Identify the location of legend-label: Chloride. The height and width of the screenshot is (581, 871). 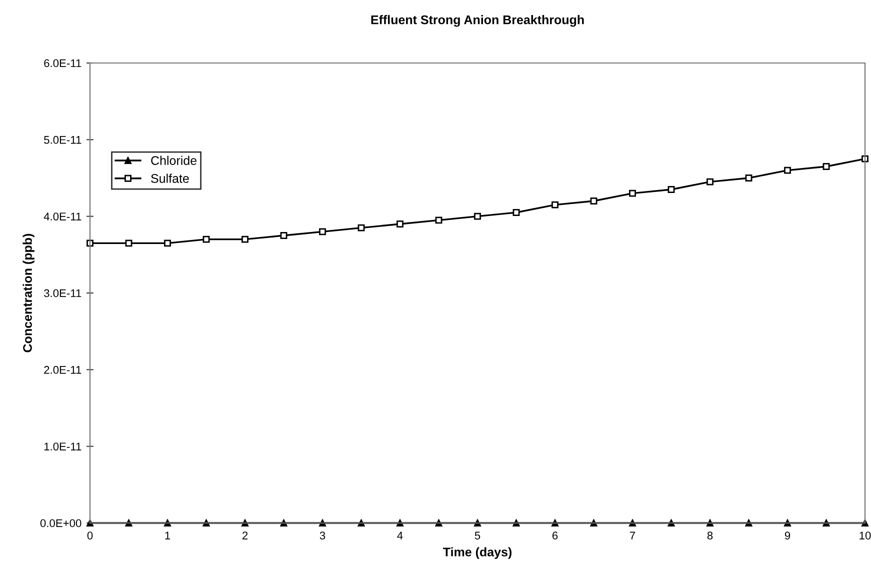
(173, 160).